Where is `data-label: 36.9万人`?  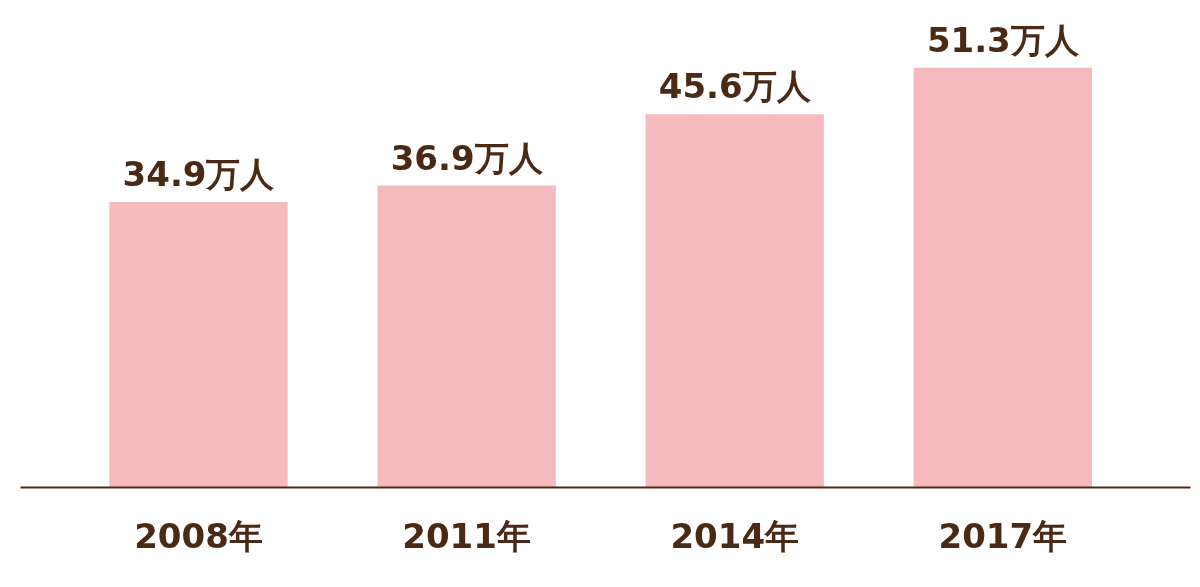 data-label: 36.9万人 is located at coordinates (467, 157).